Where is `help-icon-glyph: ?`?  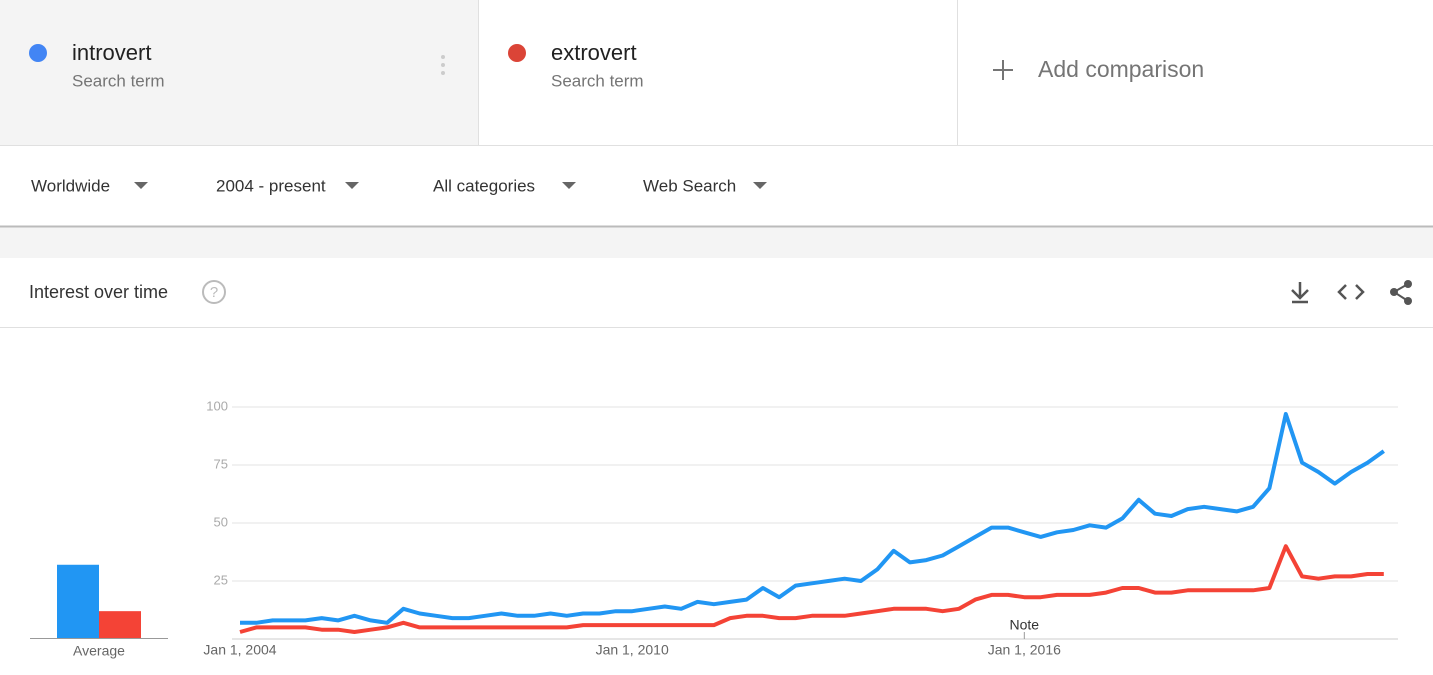
help-icon-glyph: ? is located at coordinates (214, 292).